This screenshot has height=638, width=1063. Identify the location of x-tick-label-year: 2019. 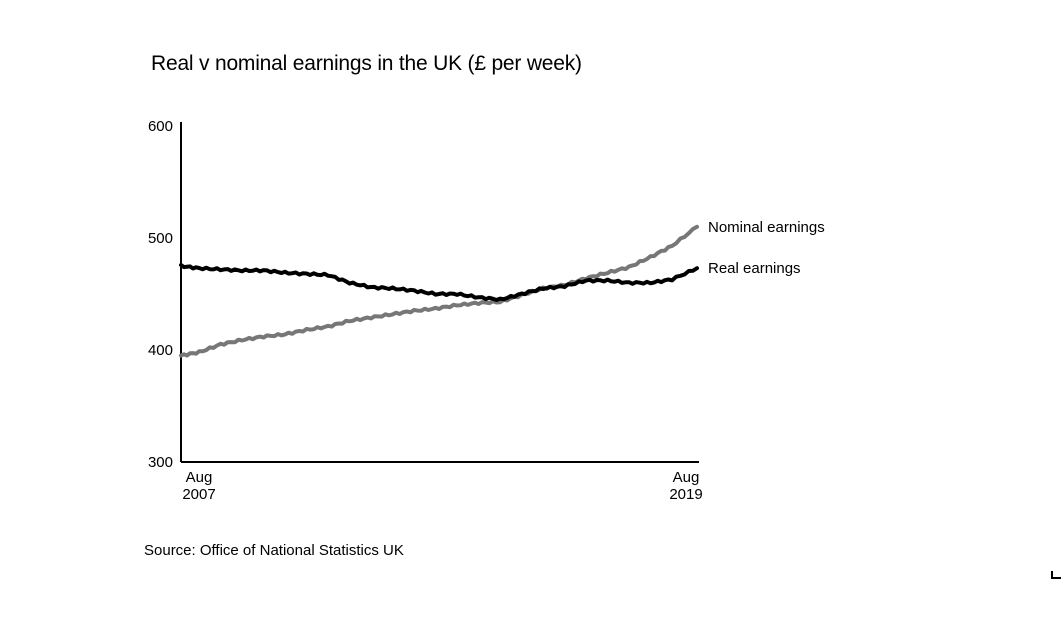
(685, 494).